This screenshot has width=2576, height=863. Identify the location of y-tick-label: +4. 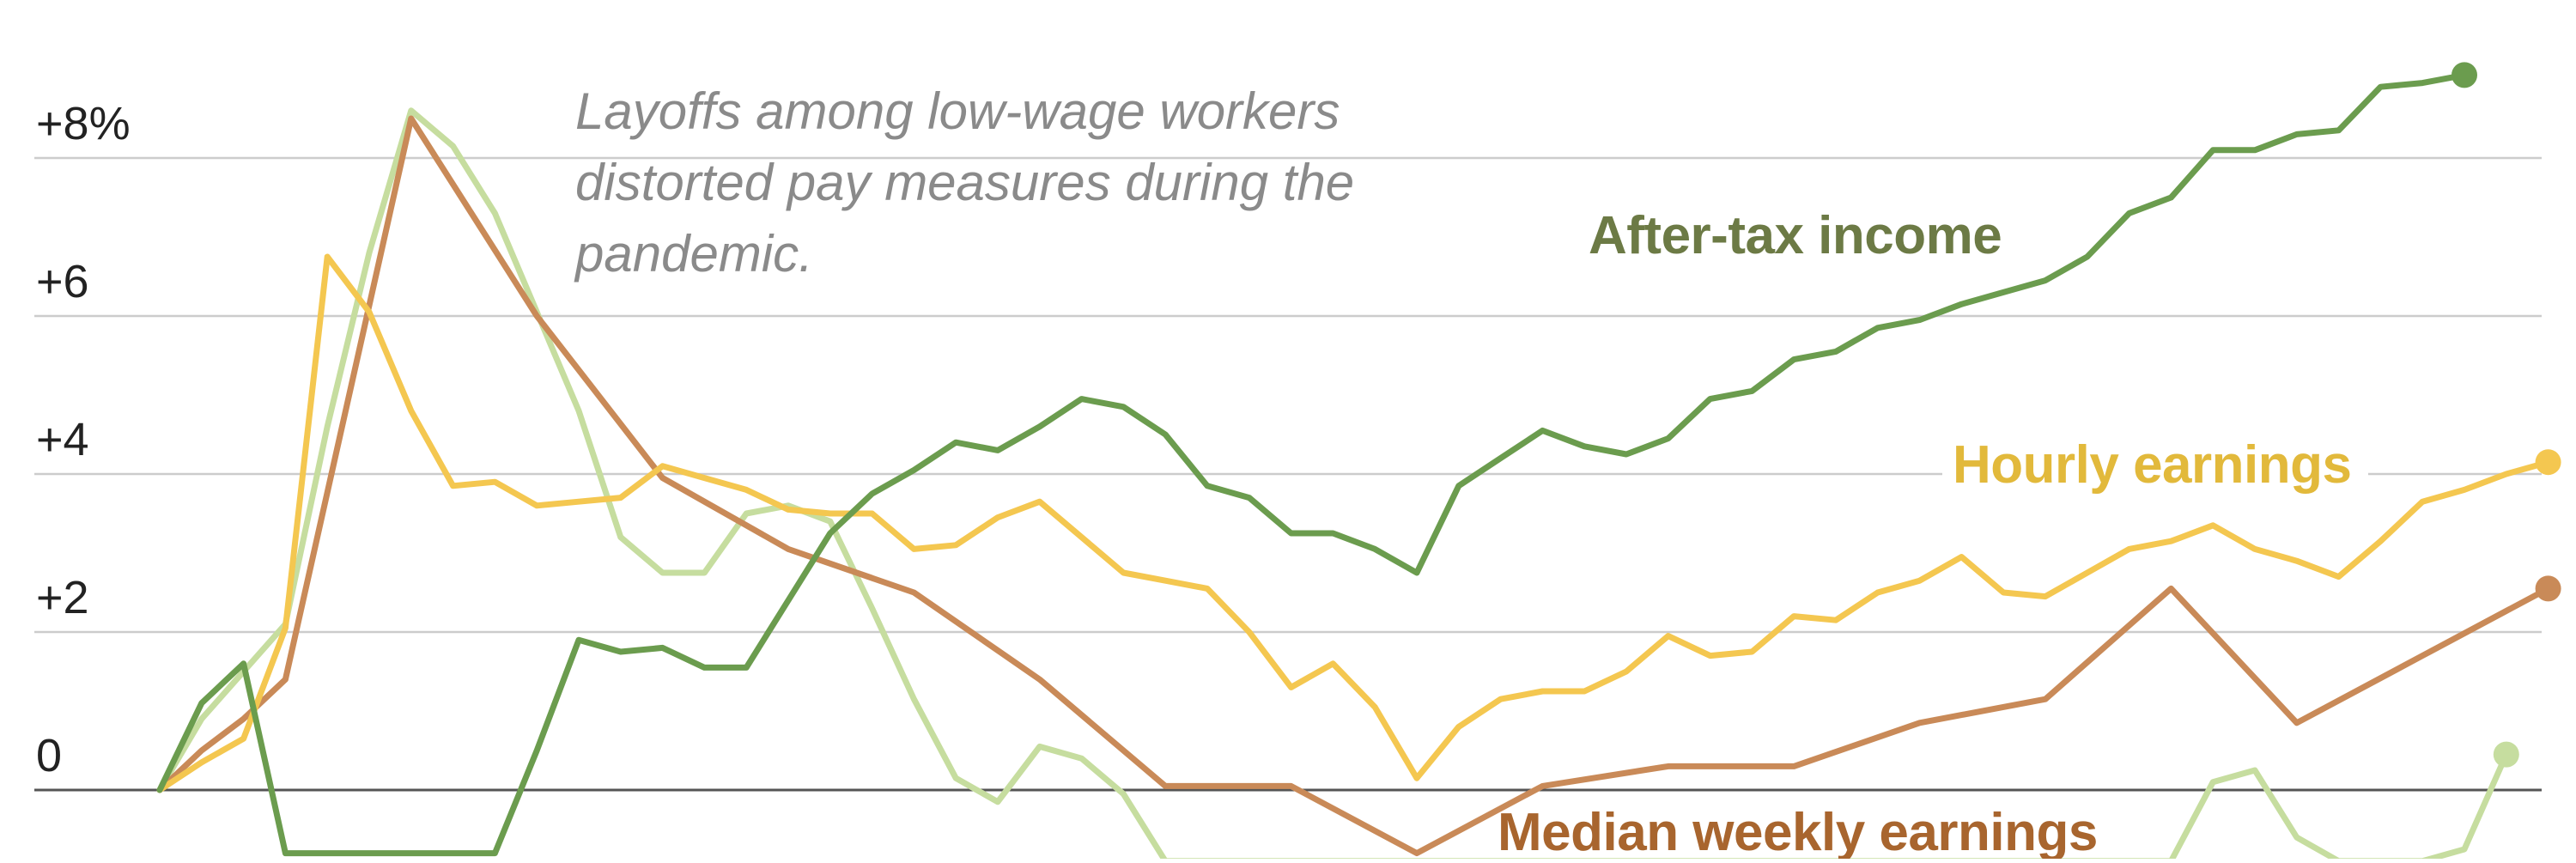
(62, 440).